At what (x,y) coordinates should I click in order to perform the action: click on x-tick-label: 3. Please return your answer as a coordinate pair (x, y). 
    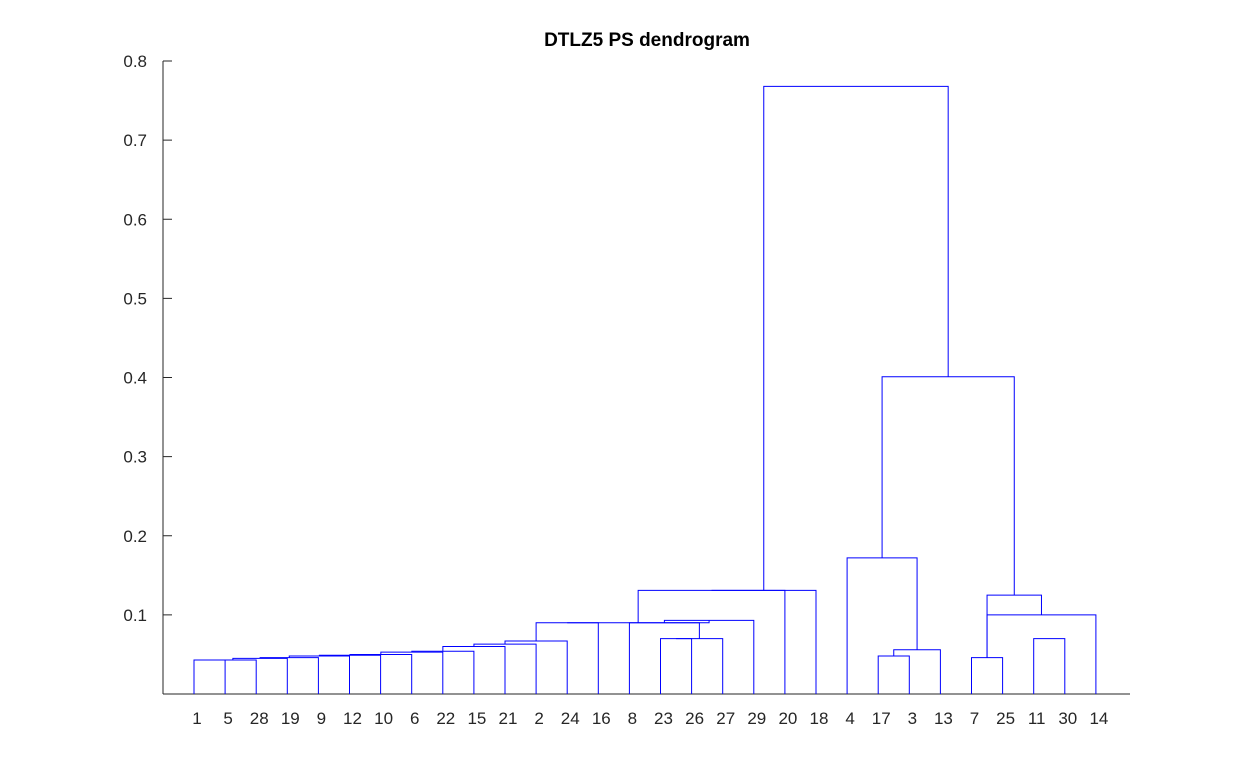
    Looking at the image, I should click on (912, 718).